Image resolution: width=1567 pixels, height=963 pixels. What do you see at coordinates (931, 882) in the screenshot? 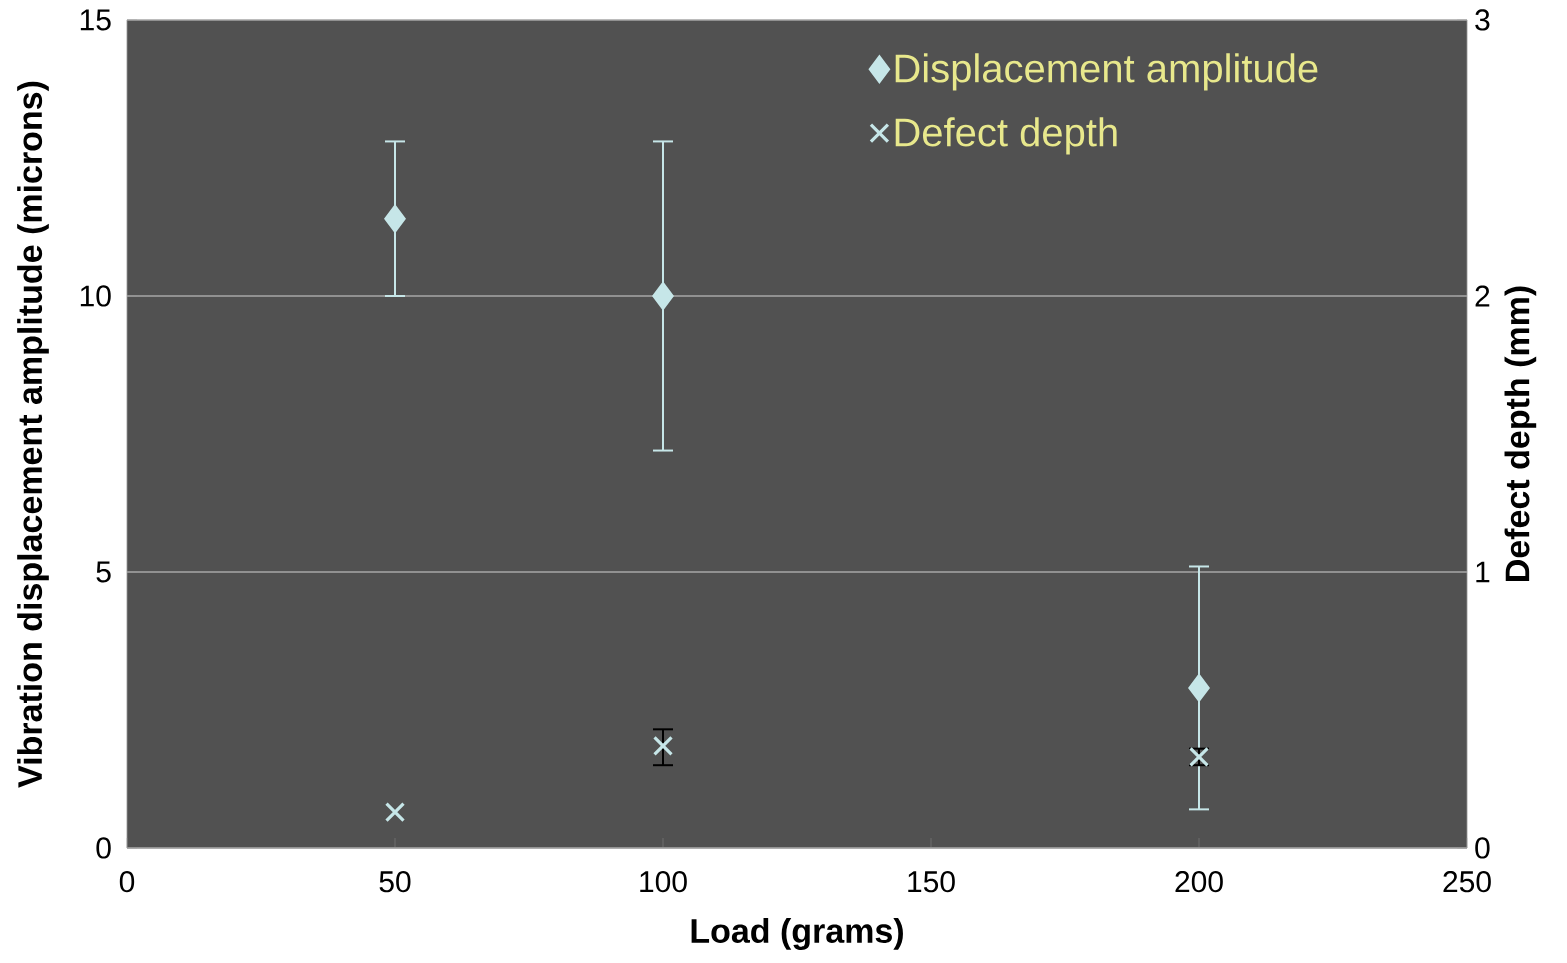
I see `x-tick-label: 150` at bounding box center [931, 882].